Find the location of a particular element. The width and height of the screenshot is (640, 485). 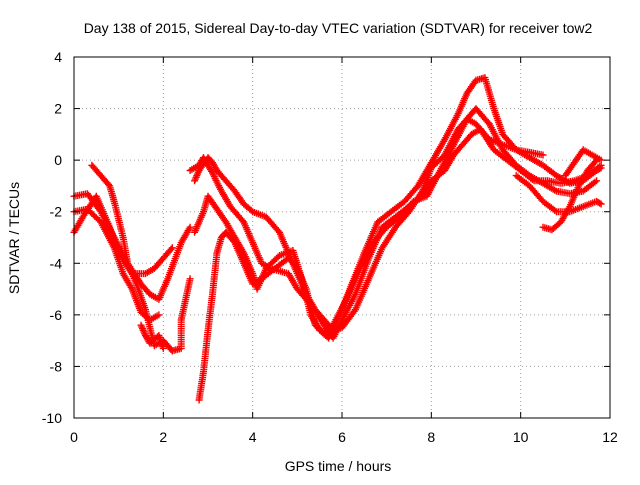

y-tick-label: 4 is located at coordinates (58, 57).